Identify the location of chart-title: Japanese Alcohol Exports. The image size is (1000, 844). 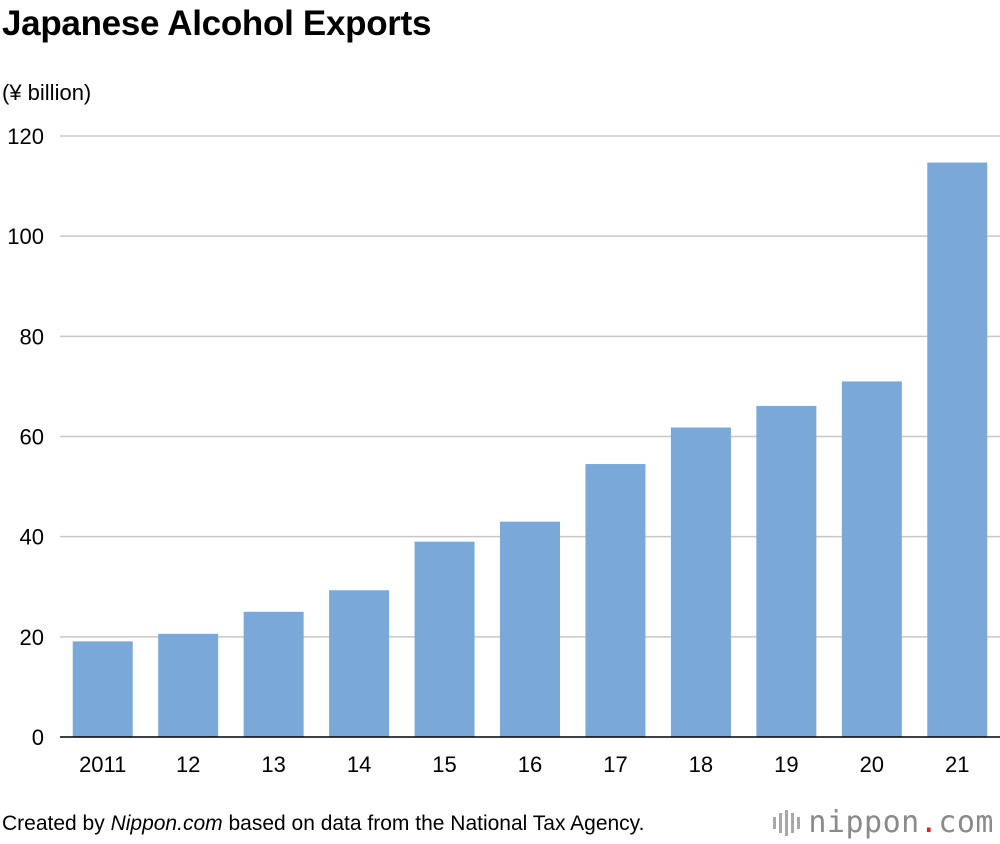
(217, 23).